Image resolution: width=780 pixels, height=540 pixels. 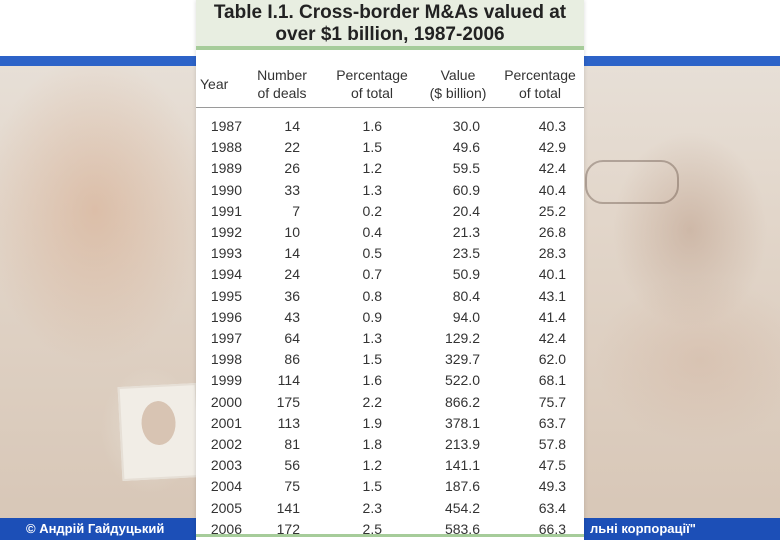 I want to click on cell-value: 378.1, so click(x=462, y=422).